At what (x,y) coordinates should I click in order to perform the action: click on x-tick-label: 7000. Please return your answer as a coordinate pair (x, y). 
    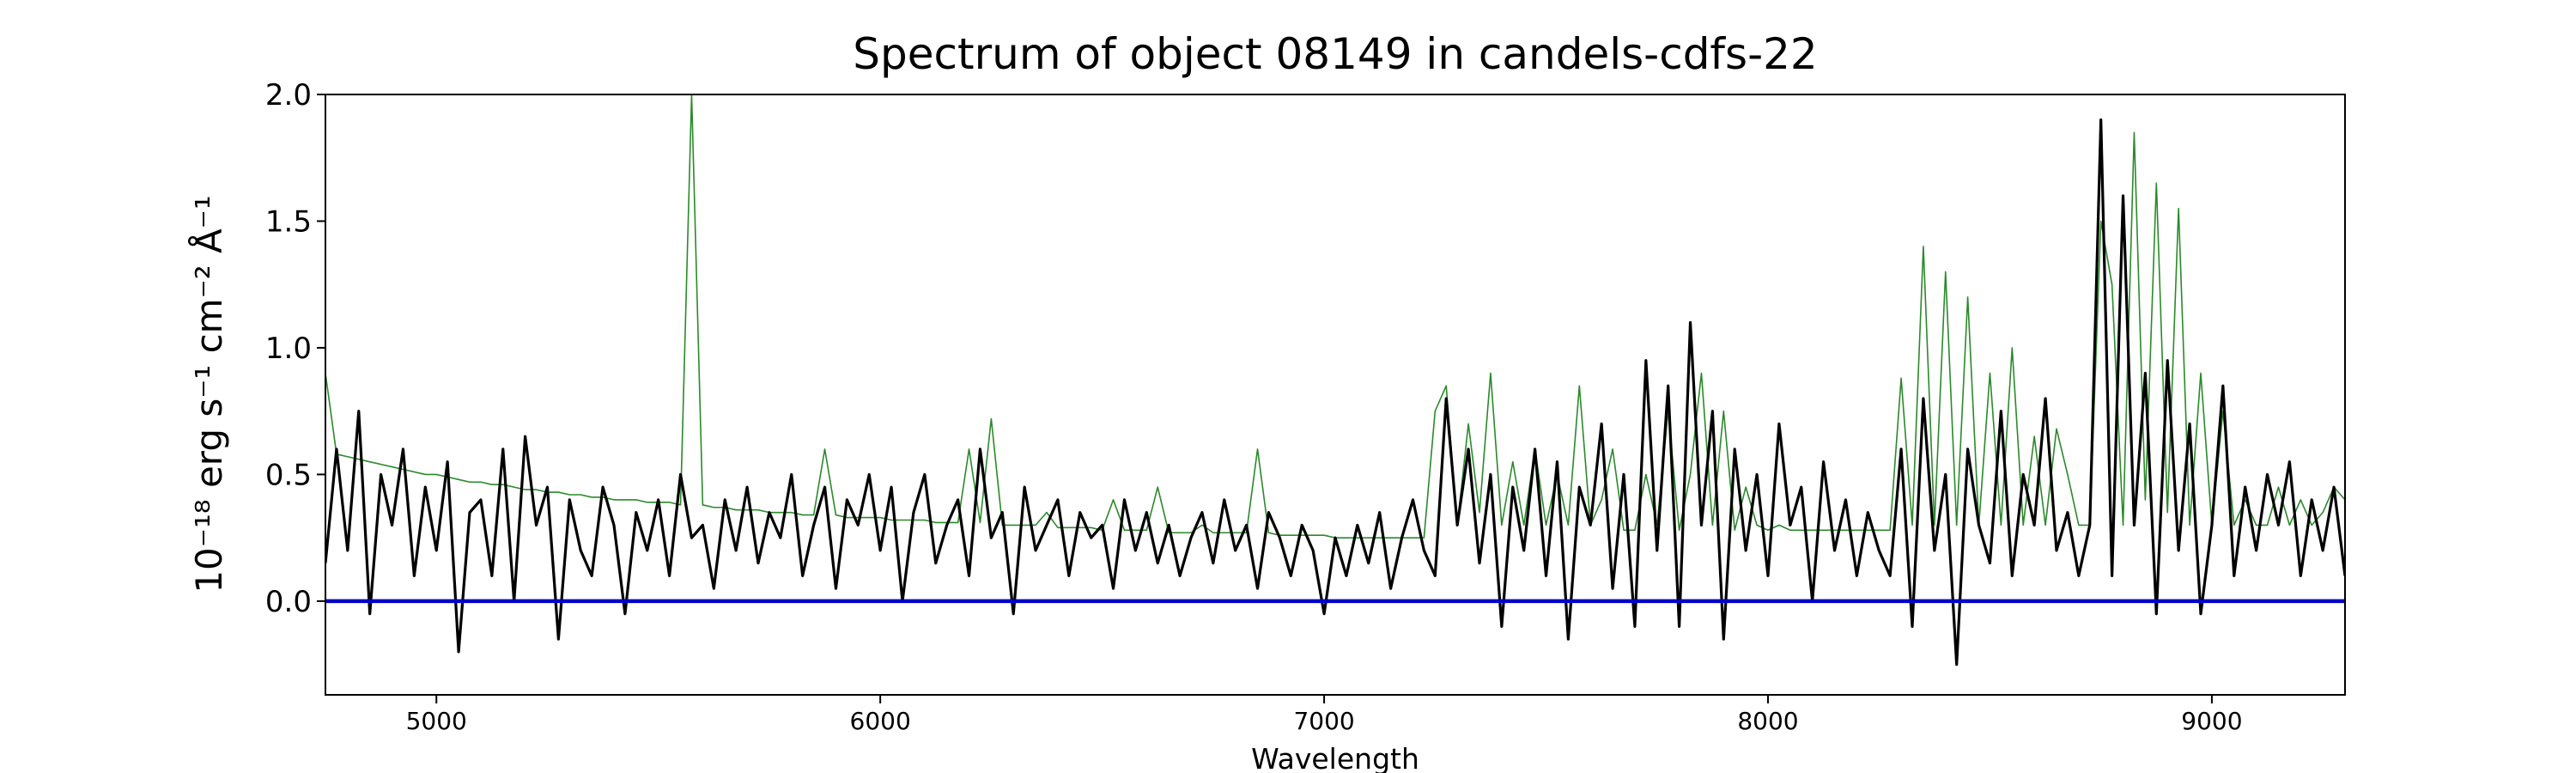
    Looking at the image, I should click on (1323, 721).